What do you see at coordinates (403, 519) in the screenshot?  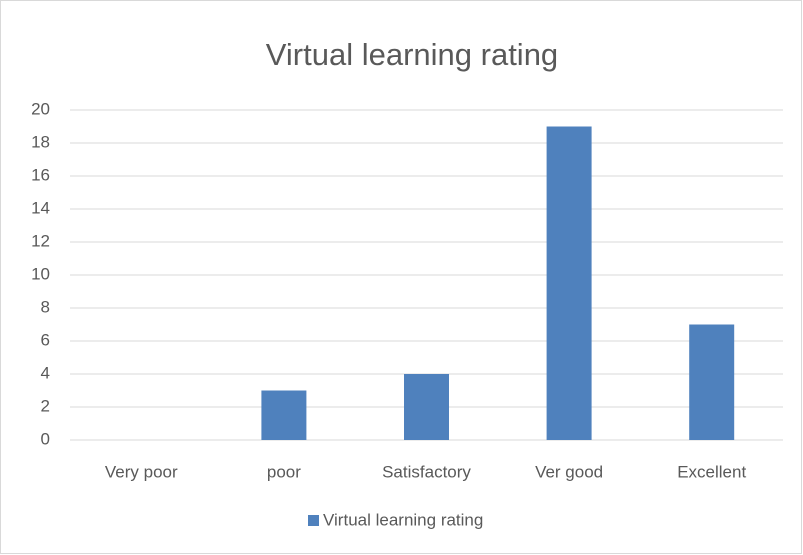 I see `legend-label: Virtual learning rating` at bounding box center [403, 519].